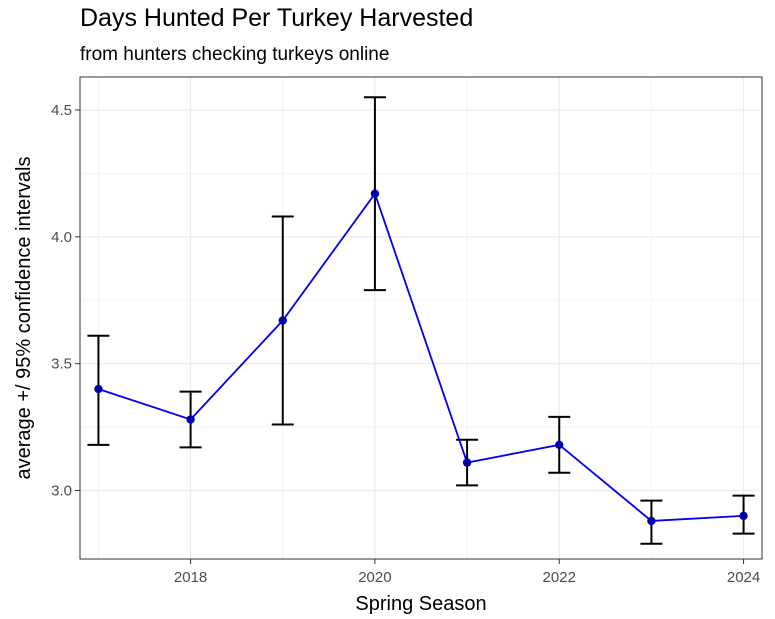 The width and height of the screenshot is (775, 619). What do you see at coordinates (235, 54) in the screenshot?
I see `chart-subtitle: from hunters checking turkeys online` at bounding box center [235, 54].